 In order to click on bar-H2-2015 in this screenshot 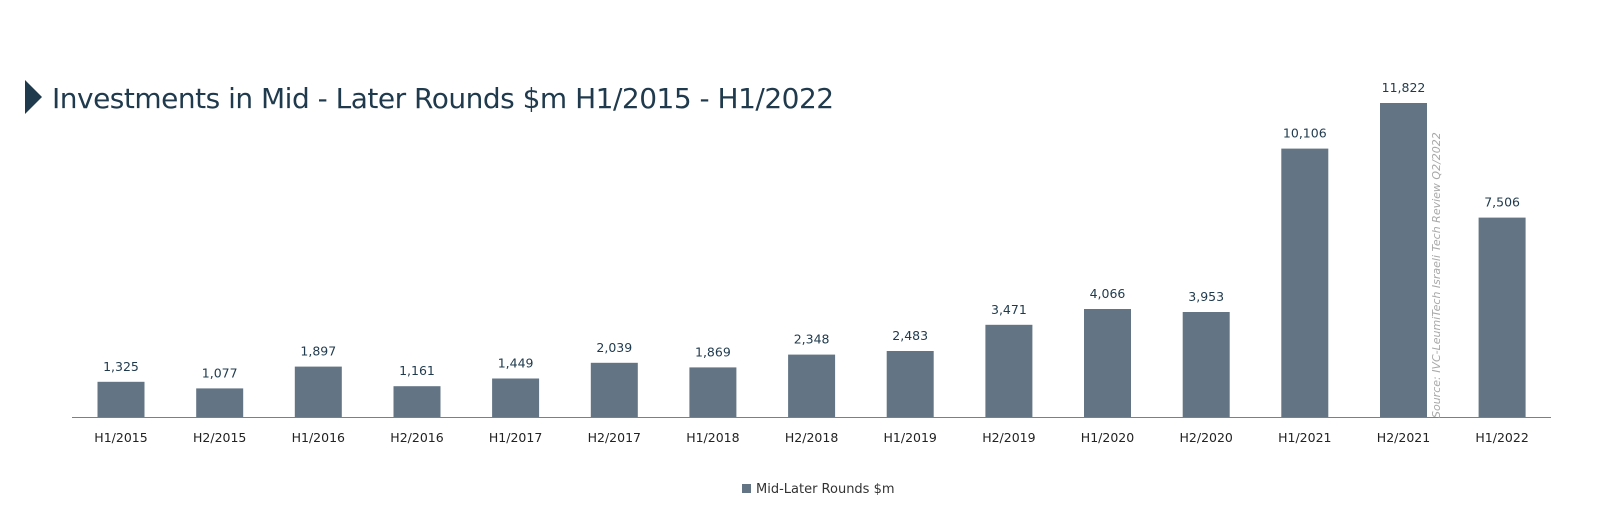, I will do `click(220, 402)`.